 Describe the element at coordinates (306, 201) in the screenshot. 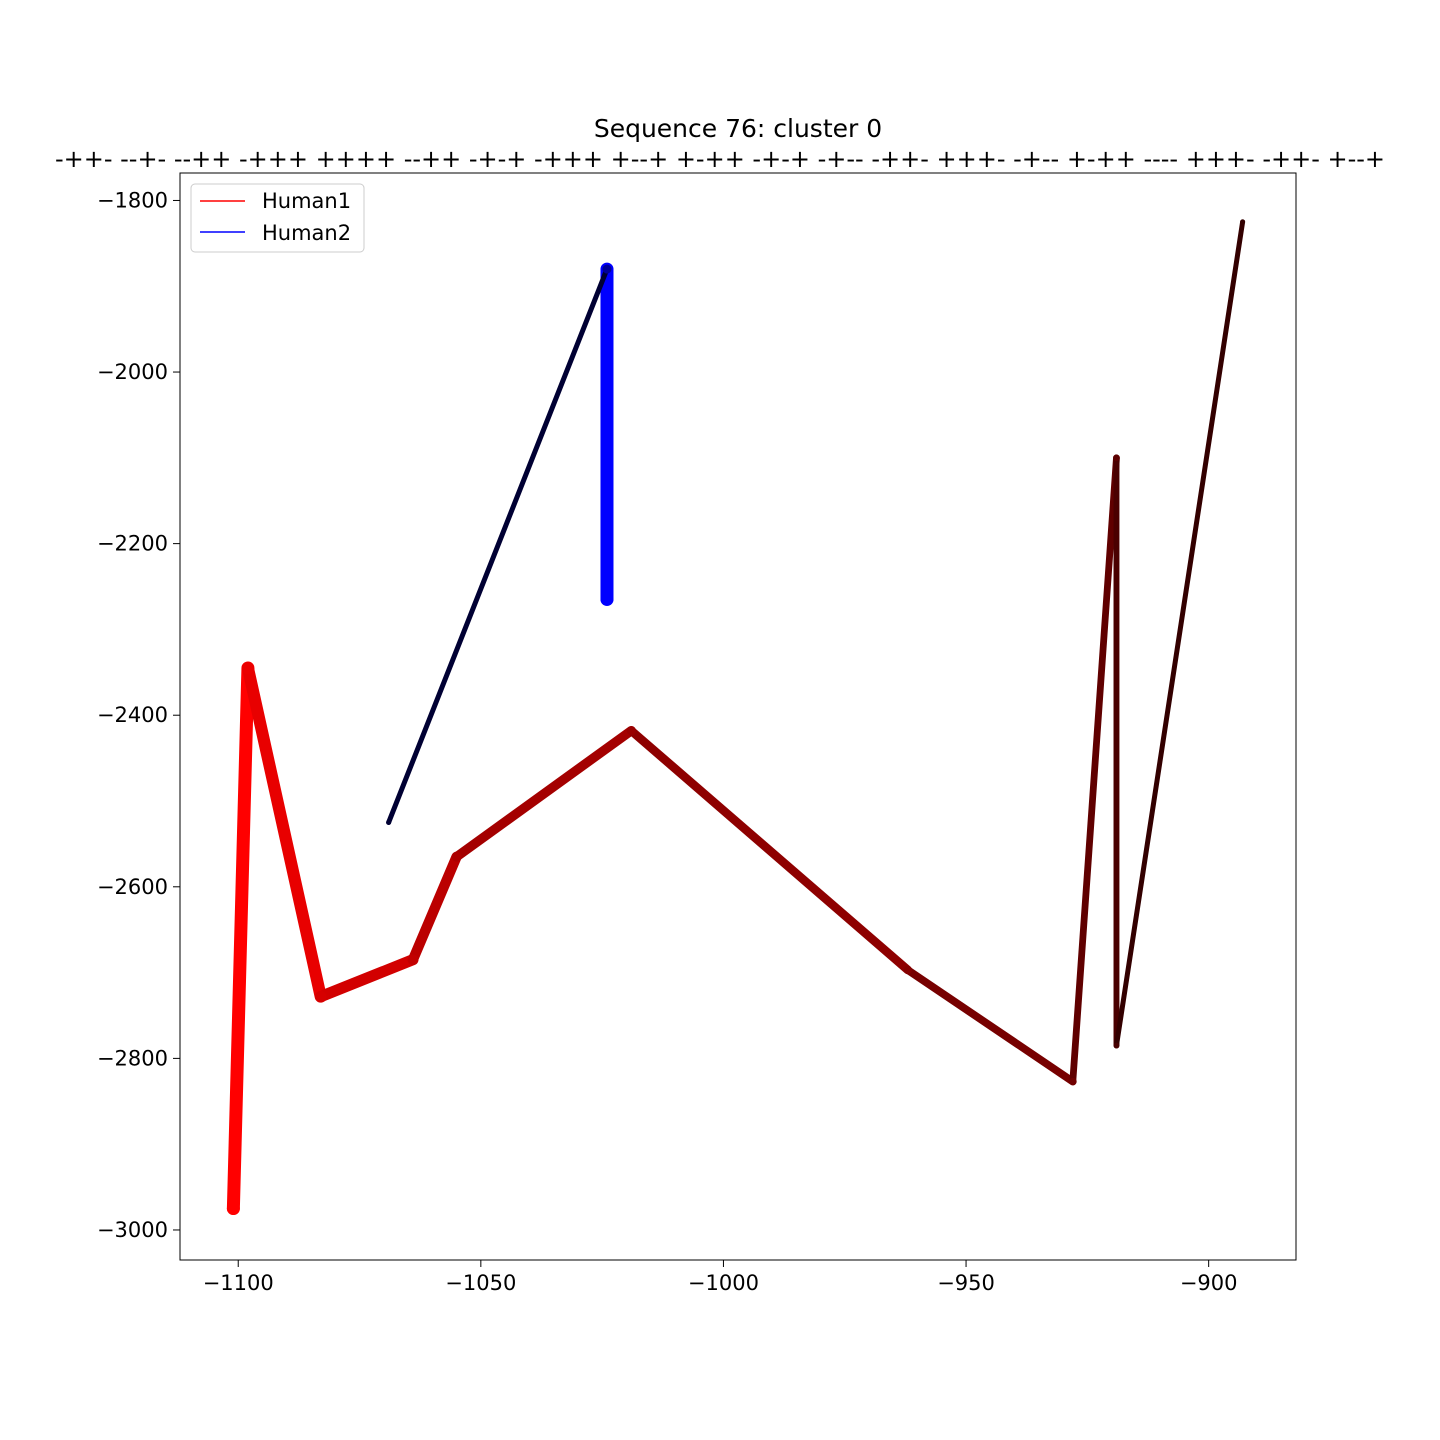

I see `legend-label-human1: Human1` at that location.